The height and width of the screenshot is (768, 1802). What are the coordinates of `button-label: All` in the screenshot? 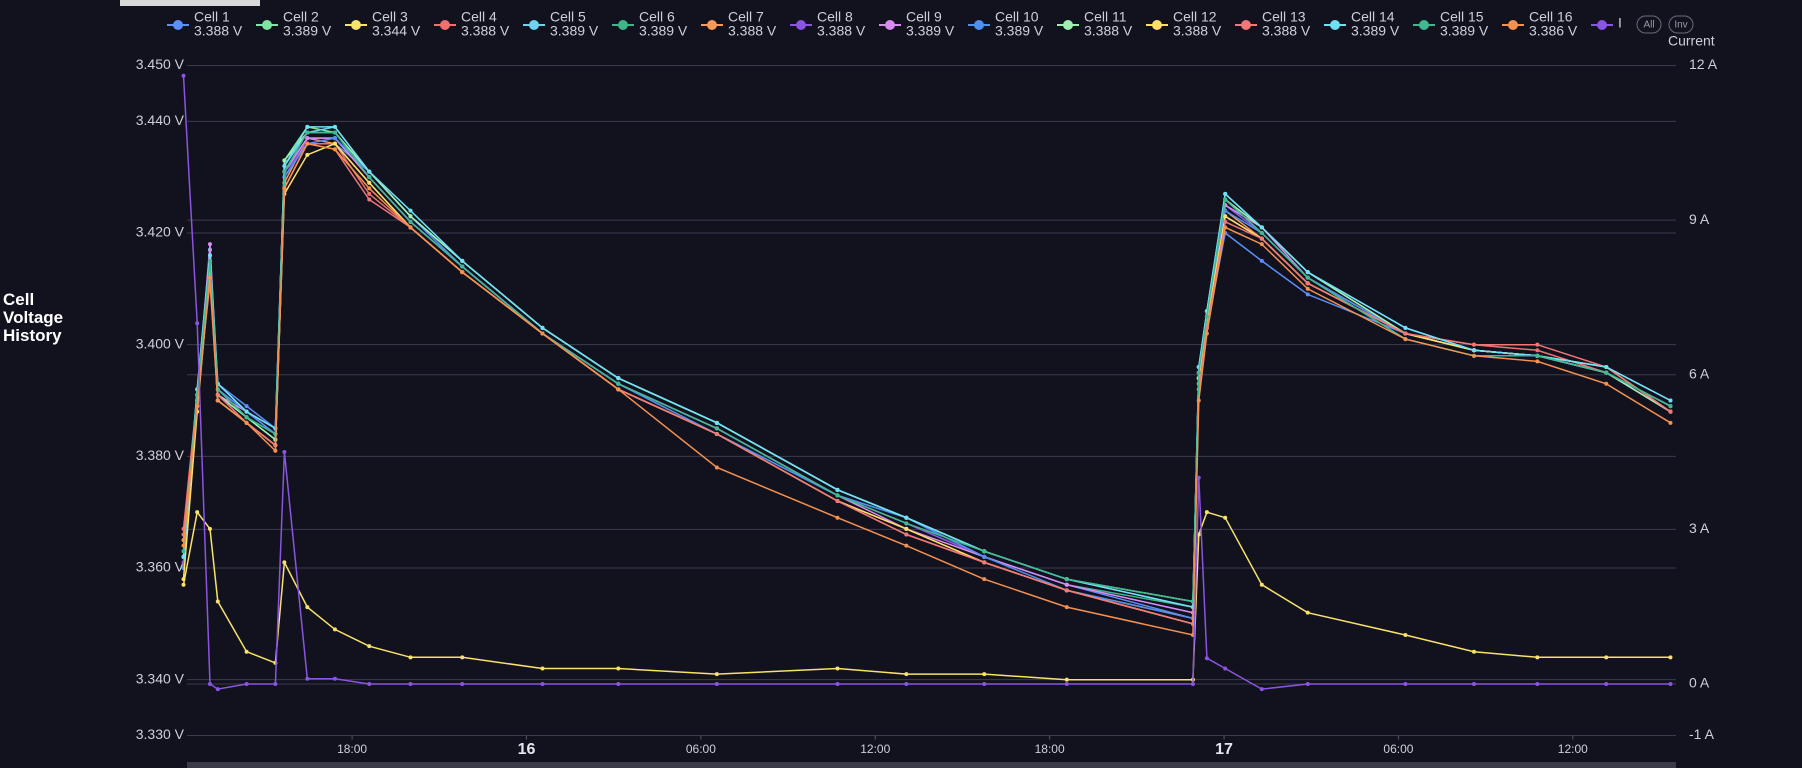 It's located at (1648, 25).